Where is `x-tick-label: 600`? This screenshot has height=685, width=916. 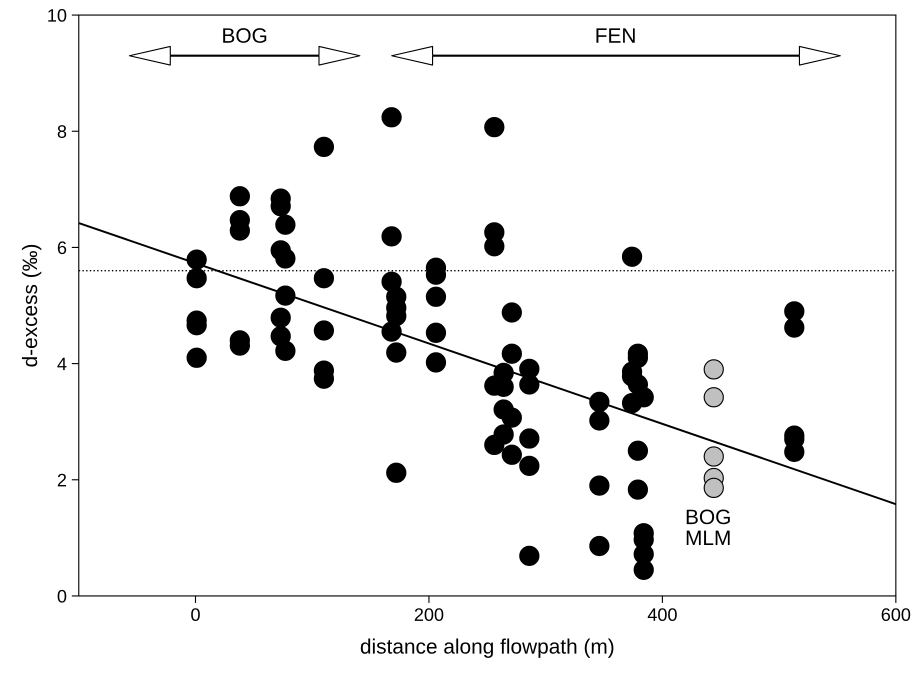
x-tick-label: 600 is located at coordinates (896, 615).